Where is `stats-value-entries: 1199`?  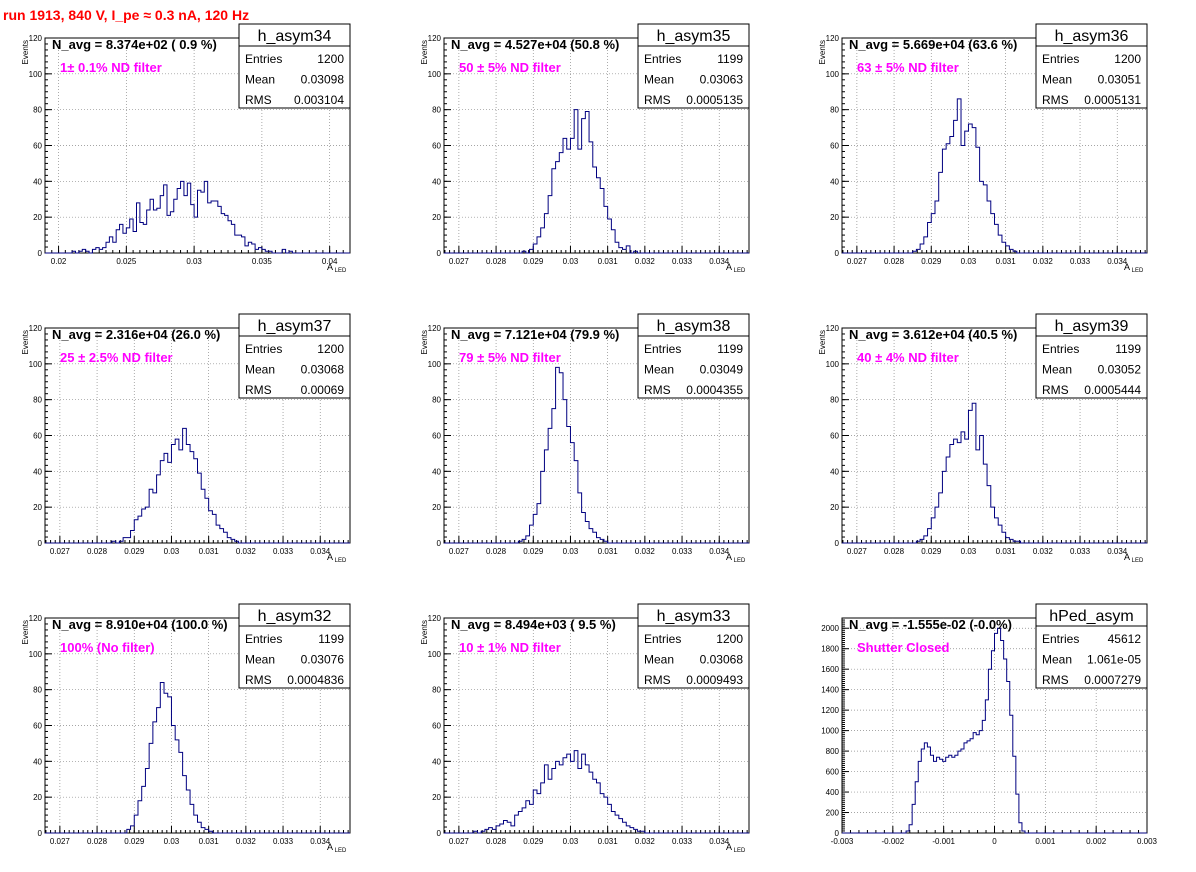 stats-value-entries: 1199 is located at coordinates (730, 349).